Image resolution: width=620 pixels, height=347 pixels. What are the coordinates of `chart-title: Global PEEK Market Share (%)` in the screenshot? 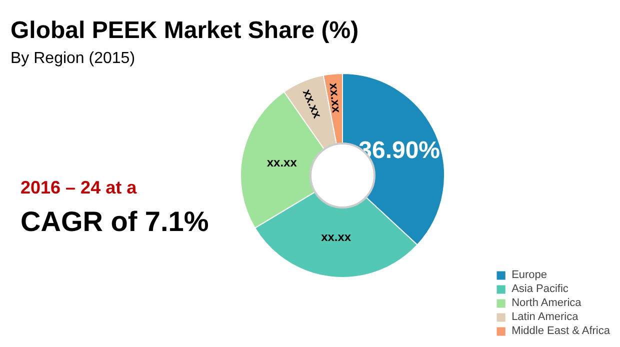 It's located at (184, 30).